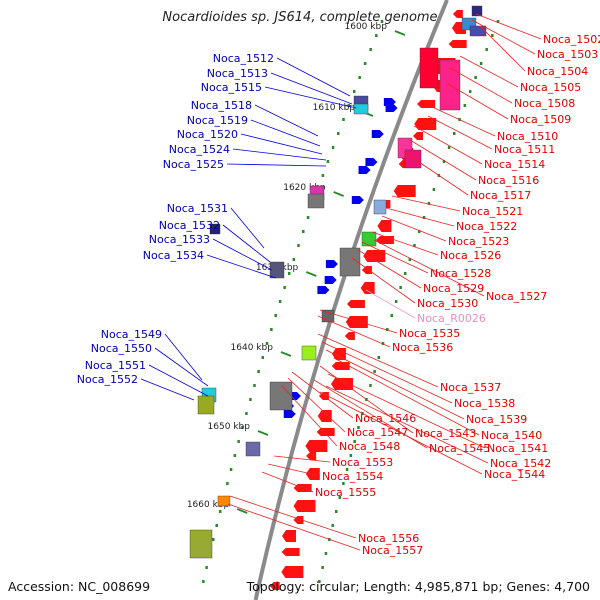 The width and height of the screenshot is (600, 600). I want to click on tick-label: 1610 kbp, so click(334, 108).